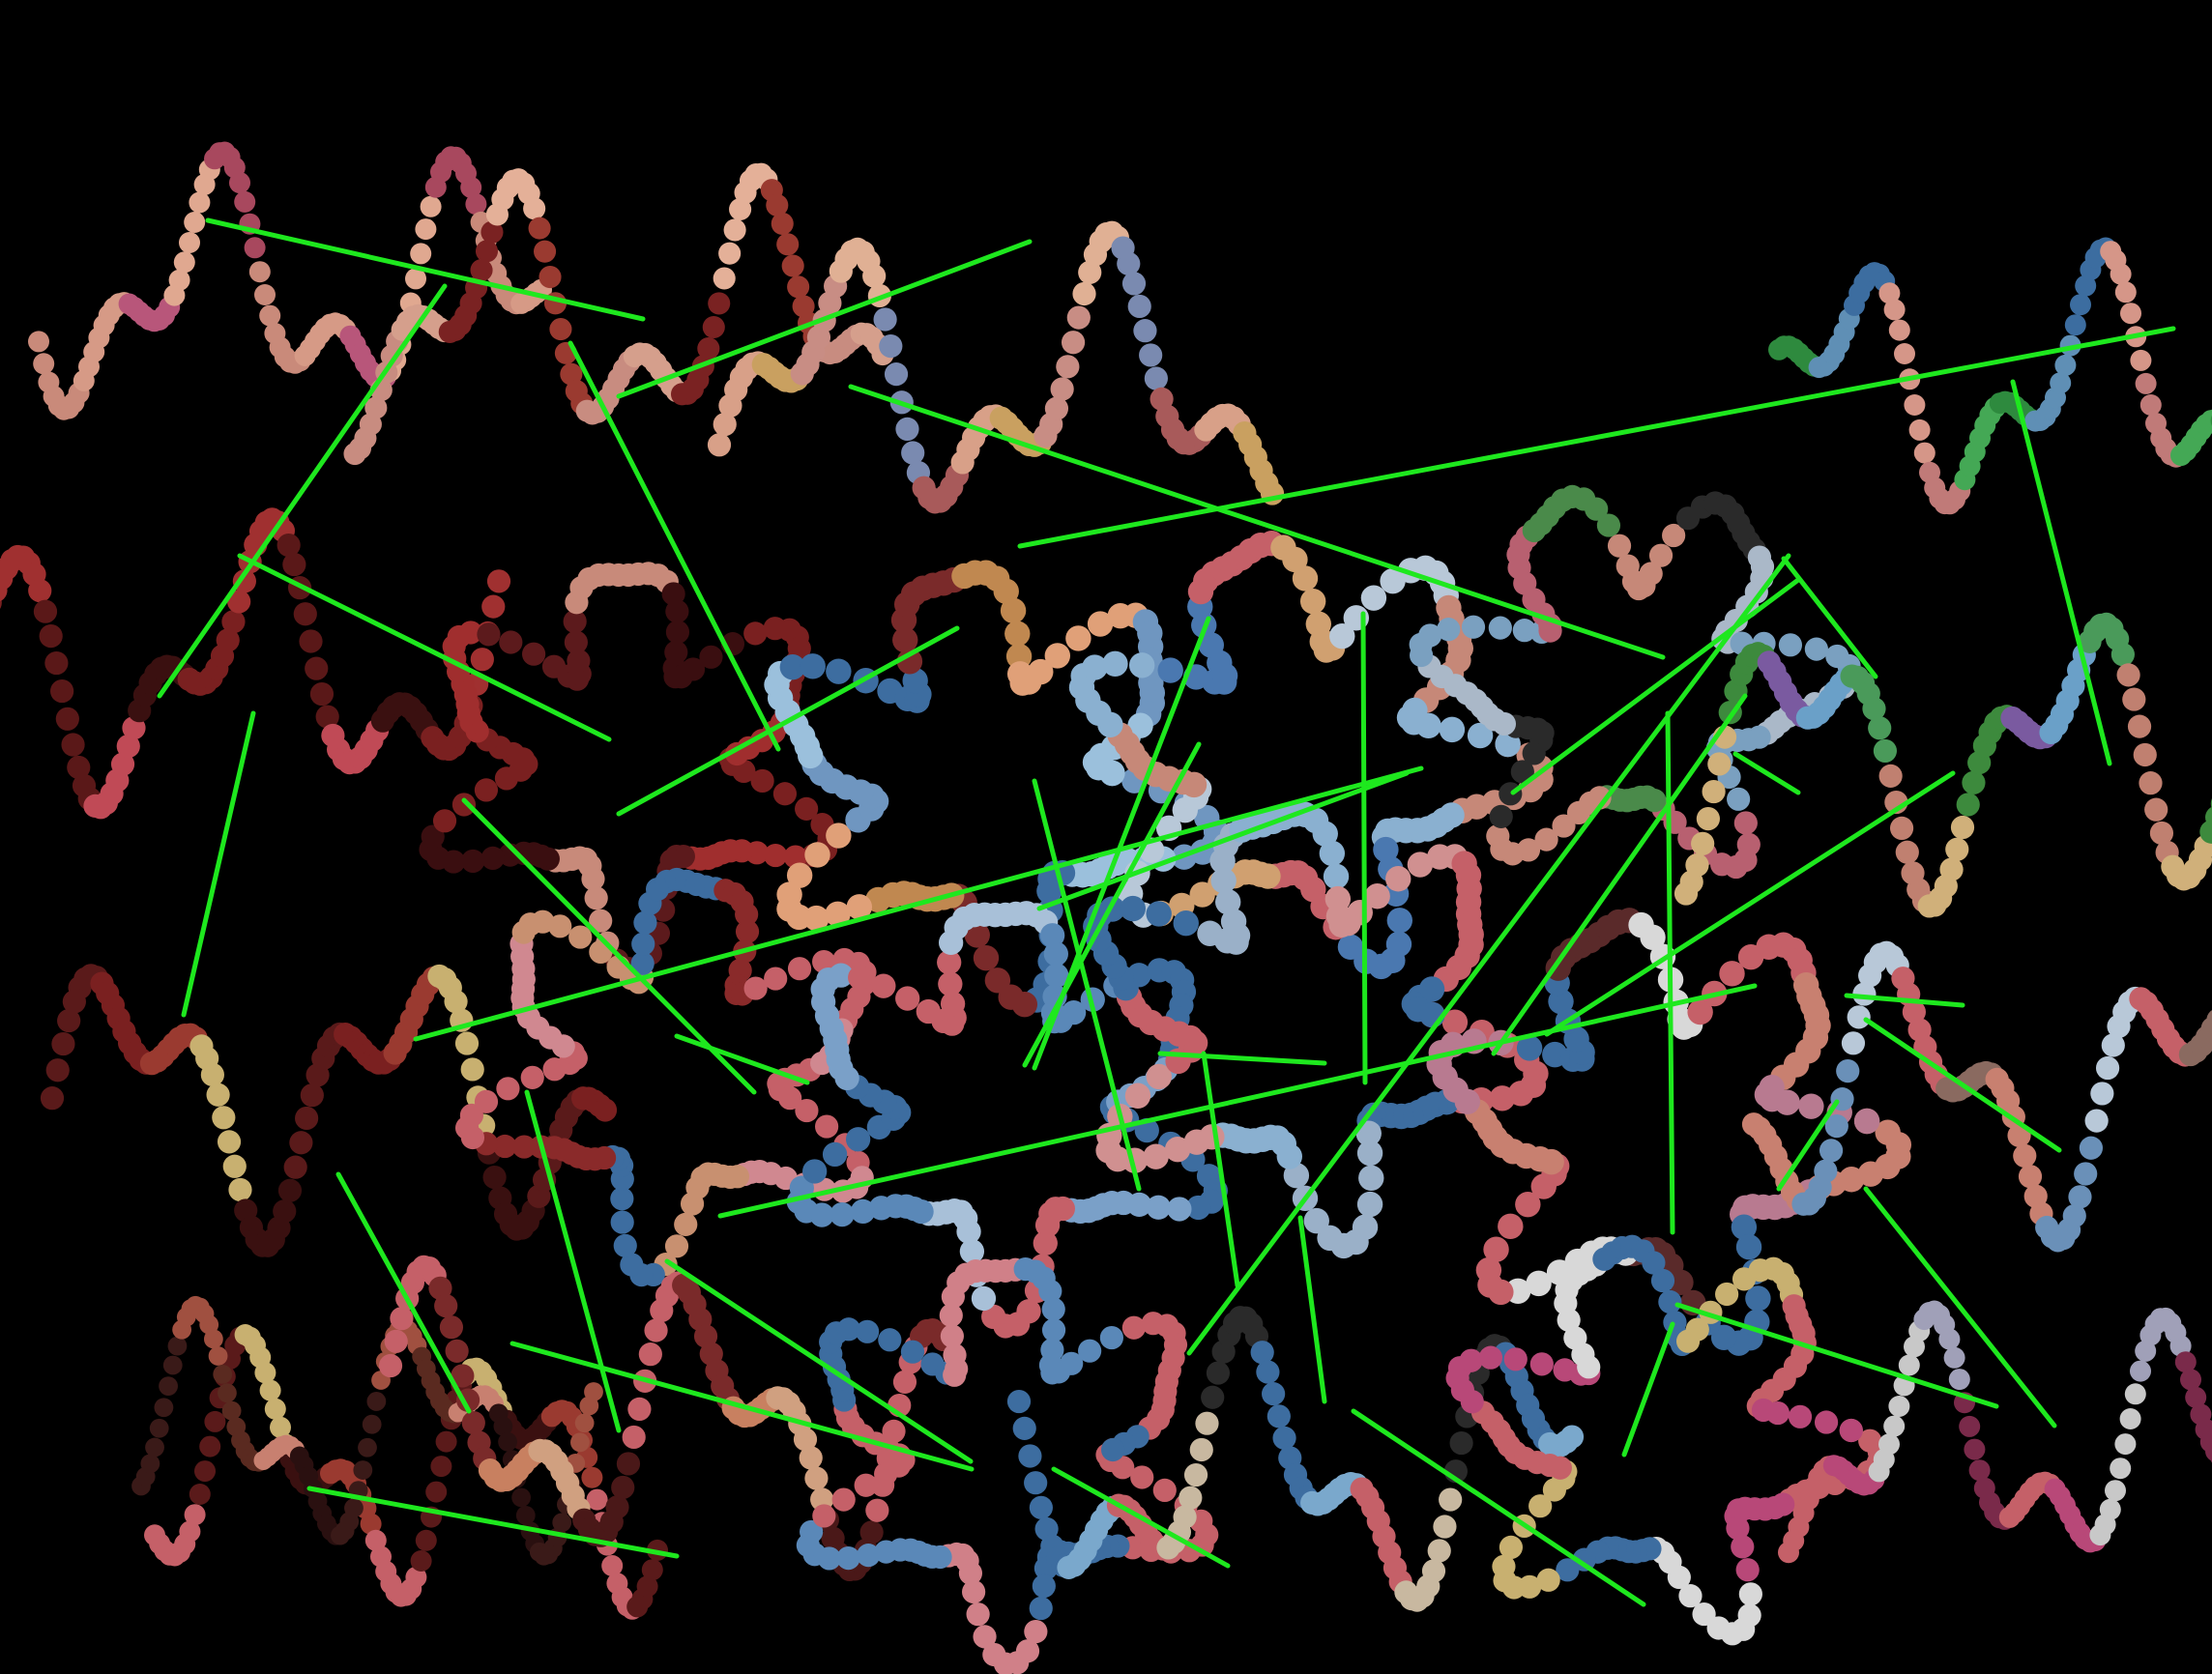 The image size is (2212, 1674). What do you see at coordinates (1995, 1432) in the screenshot?
I see `puzzle-piece-p23` at bounding box center [1995, 1432].